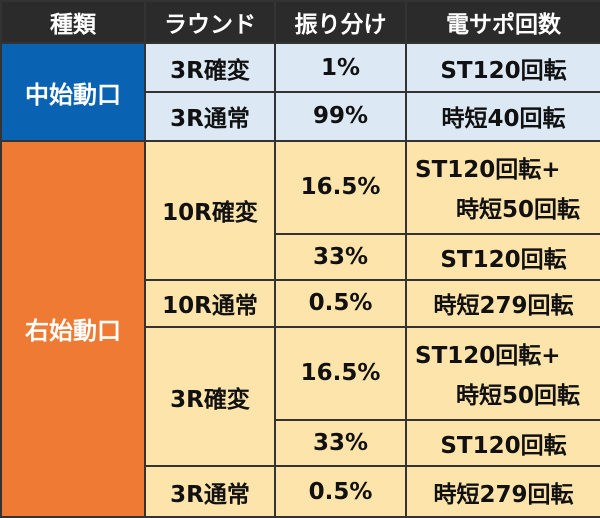 The width and height of the screenshot is (600, 518). What do you see at coordinates (340, 116) in the screenshot?
I see `split-cell: 99%` at bounding box center [340, 116].